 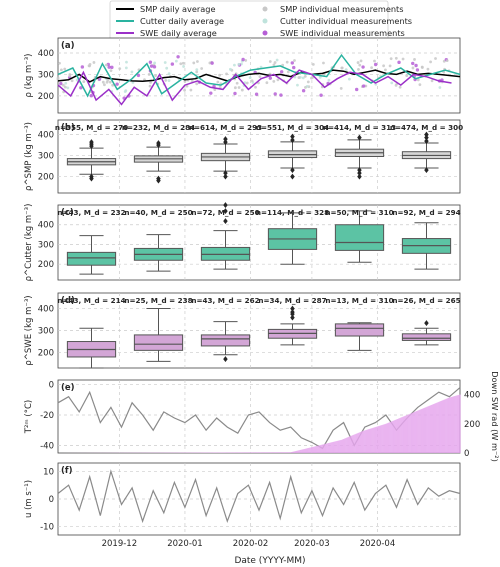 What do you see at coordinates (359, 237) in the screenshot?
I see `box-body` at bounding box center [359, 237].